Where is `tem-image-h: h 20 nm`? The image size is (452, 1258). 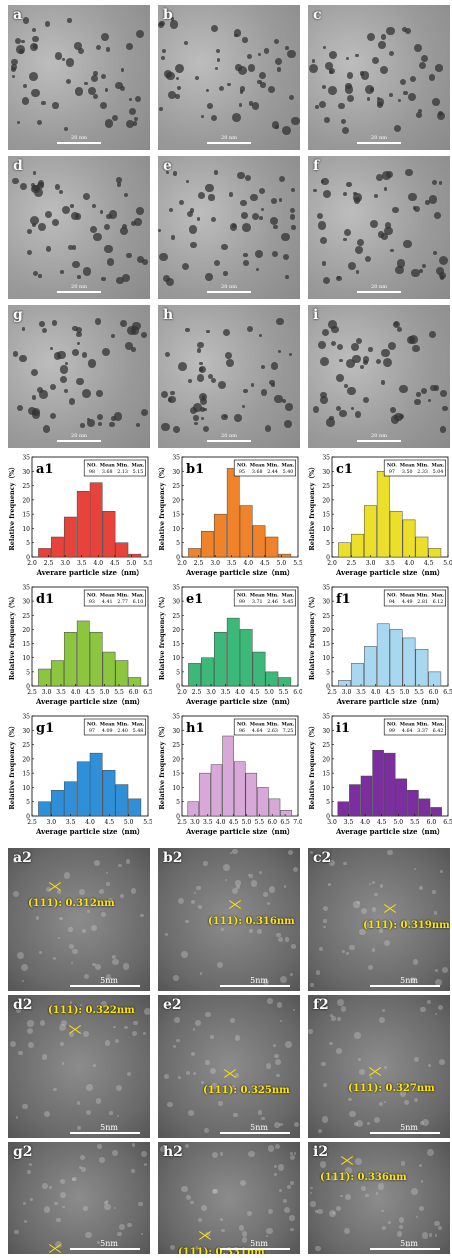
tem-image-h: h 20 nm is located at coordinates (229, 376).